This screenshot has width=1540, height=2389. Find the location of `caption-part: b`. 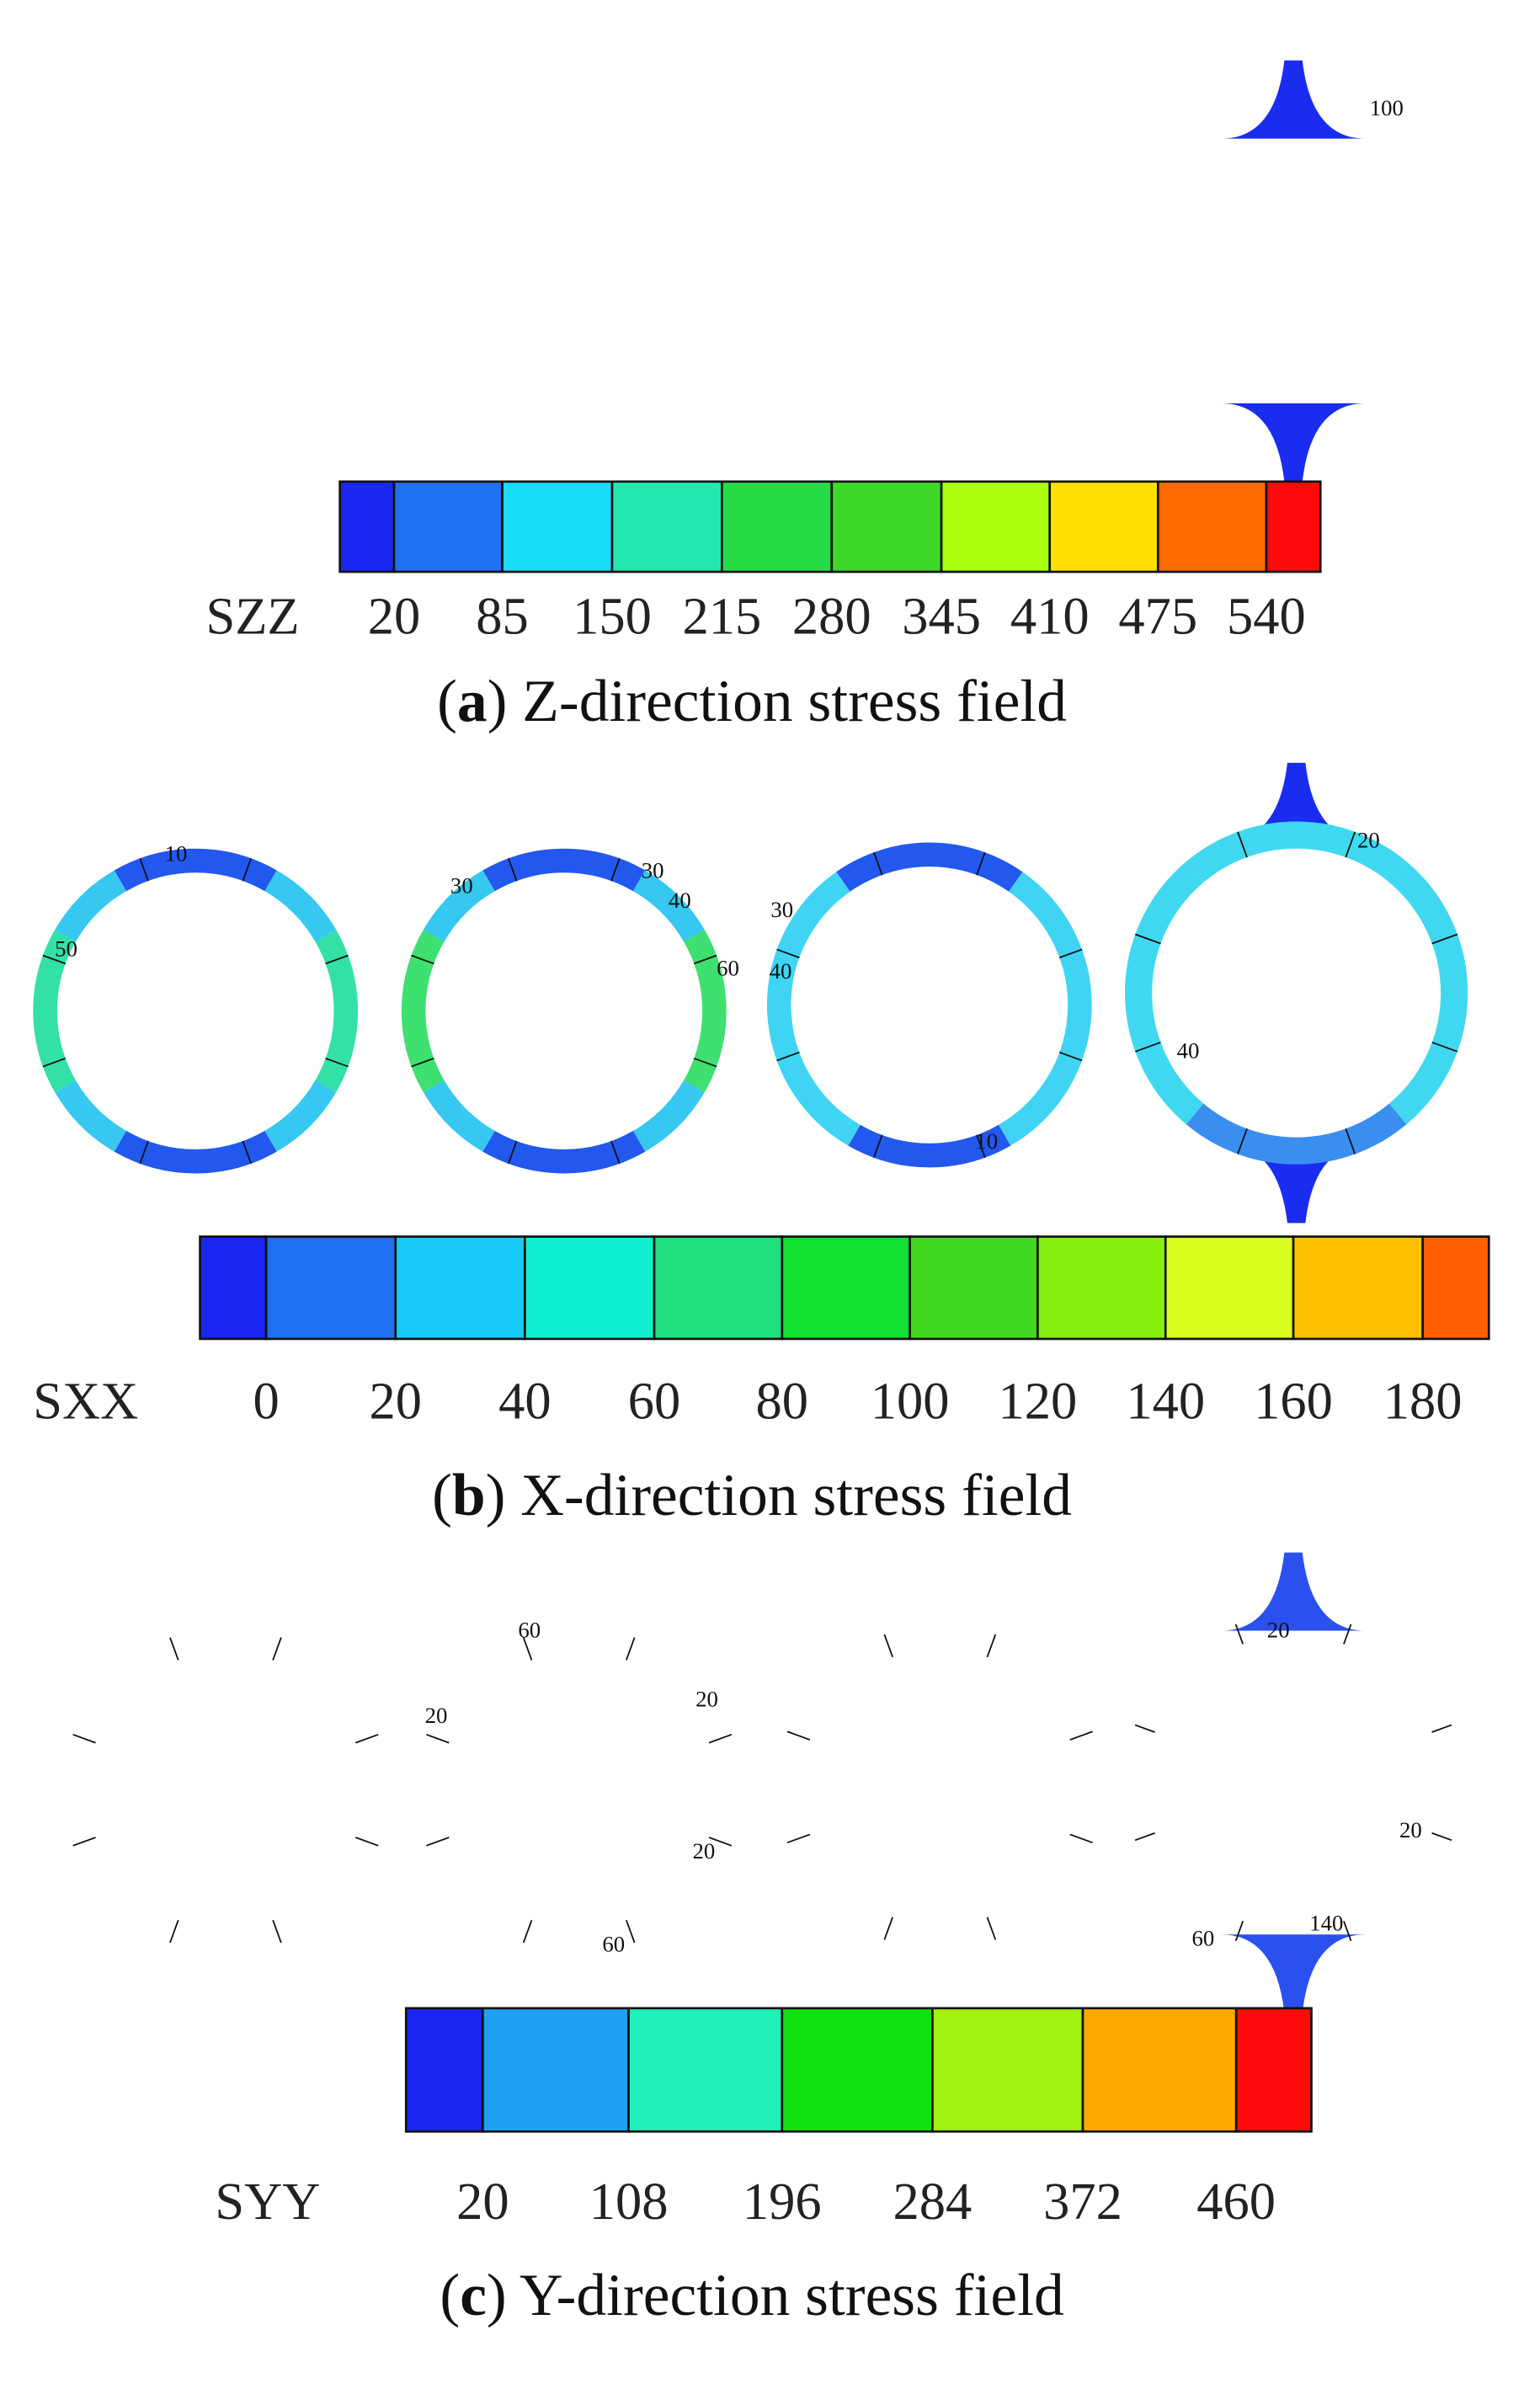

caption-part: b is located at coordinates (469, 1495).